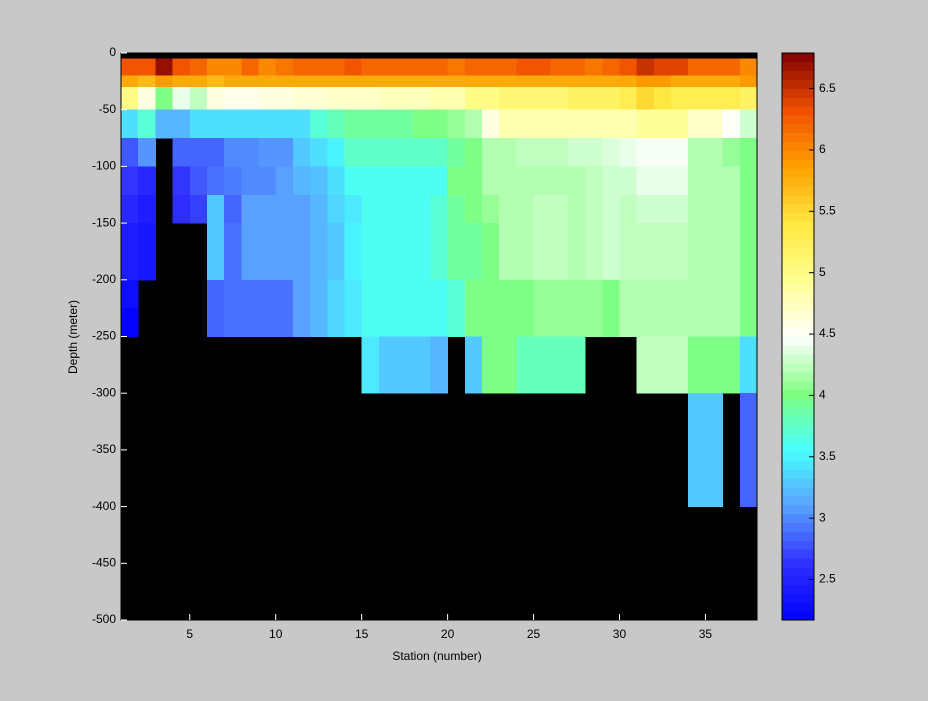 The height and width of the screenshot is (701, 928). Describe the element at coordinates (822, 395) in the screenshot. I see `colorbar-tick-label: 4` at that location.